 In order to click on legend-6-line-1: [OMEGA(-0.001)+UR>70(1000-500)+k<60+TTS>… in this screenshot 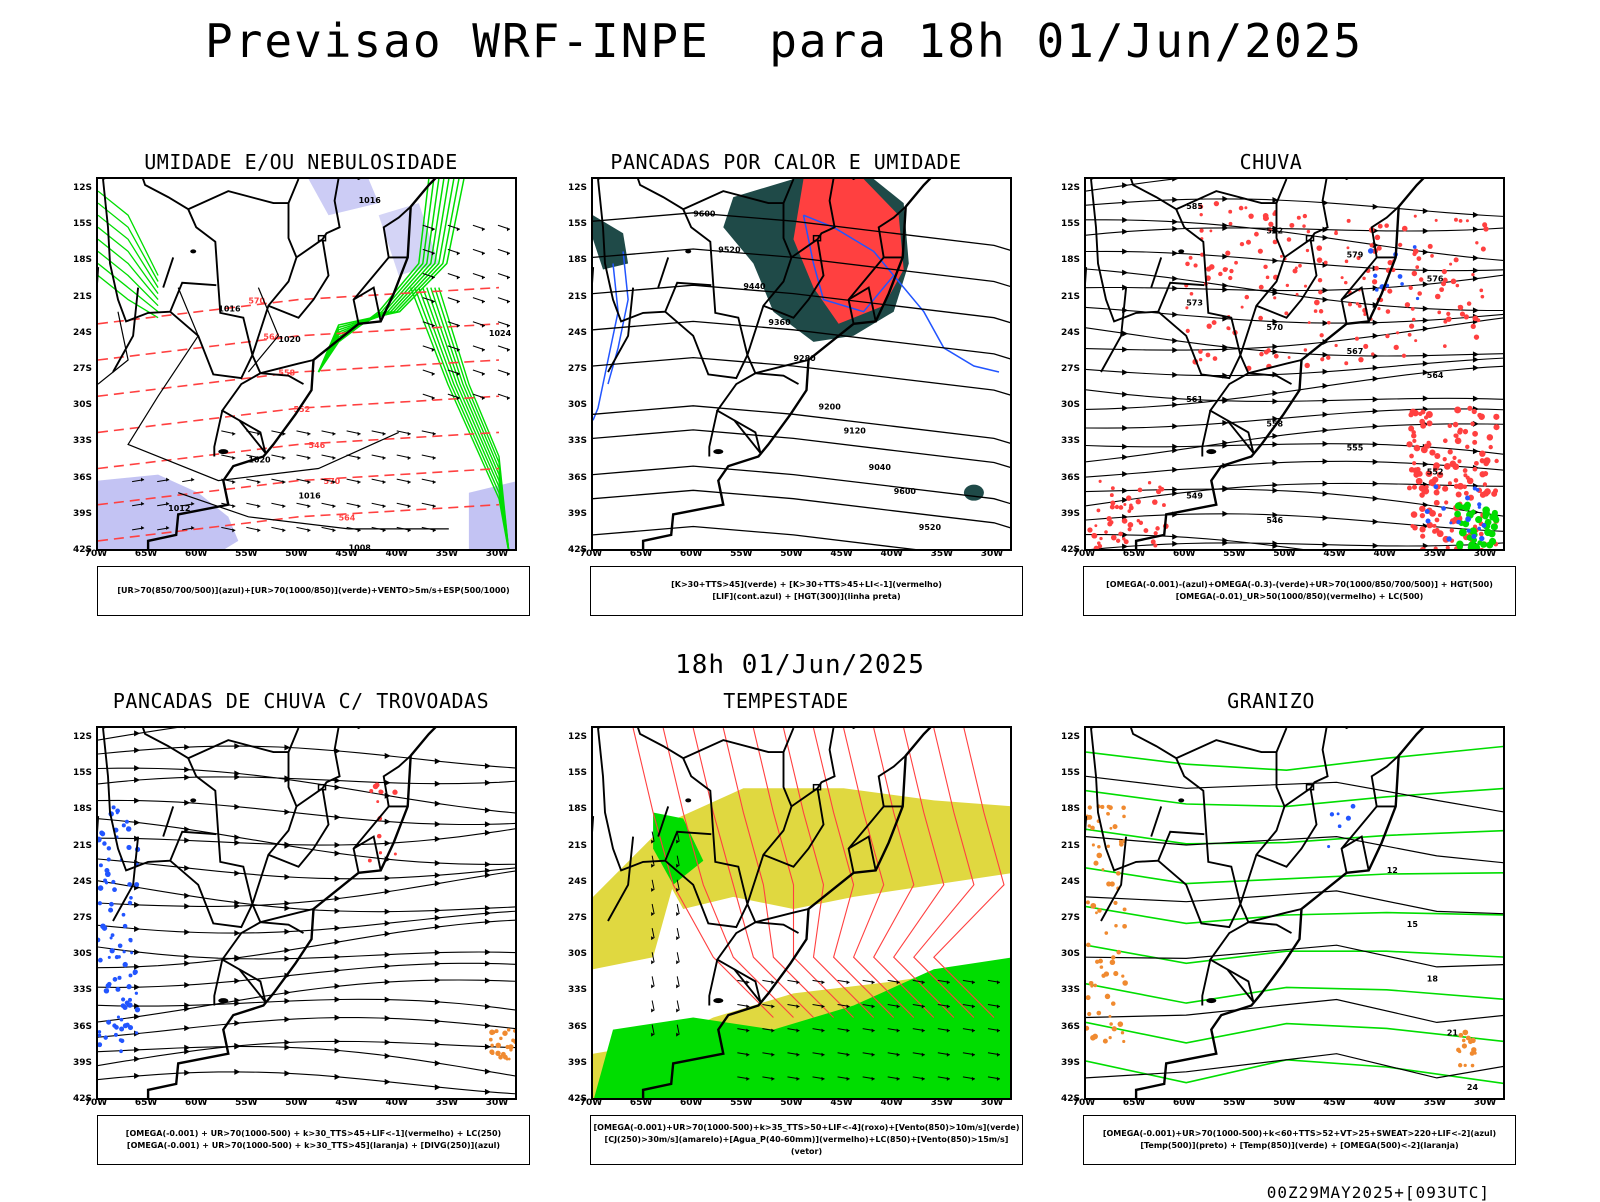, I will do `click(1299, 1133)`.